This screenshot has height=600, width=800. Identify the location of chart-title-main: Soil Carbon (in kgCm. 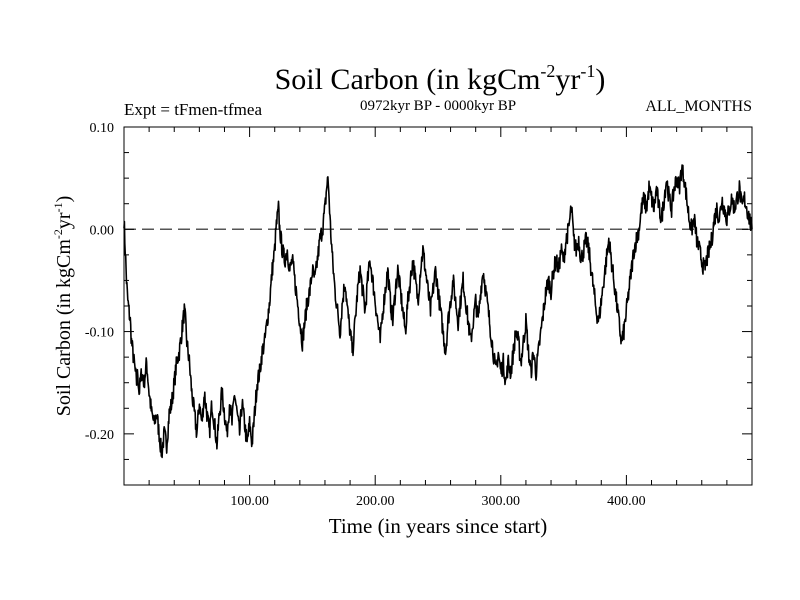
(408, 79).